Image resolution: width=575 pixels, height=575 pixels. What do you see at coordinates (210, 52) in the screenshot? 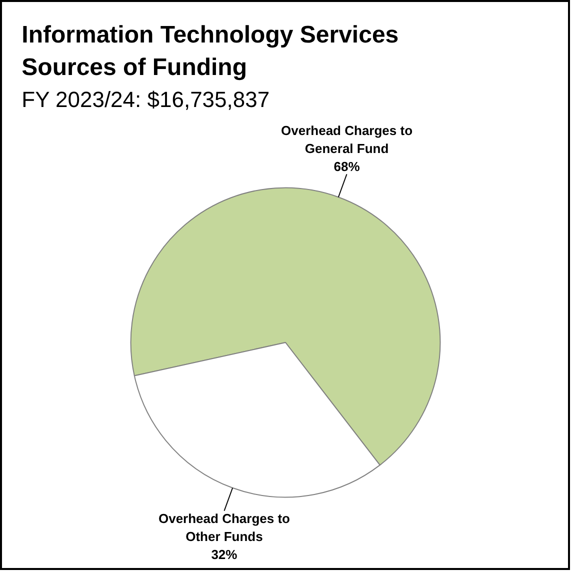
I see `chart-title: Information Technology Services Sources of Funding` at bounding box center [210, 52].